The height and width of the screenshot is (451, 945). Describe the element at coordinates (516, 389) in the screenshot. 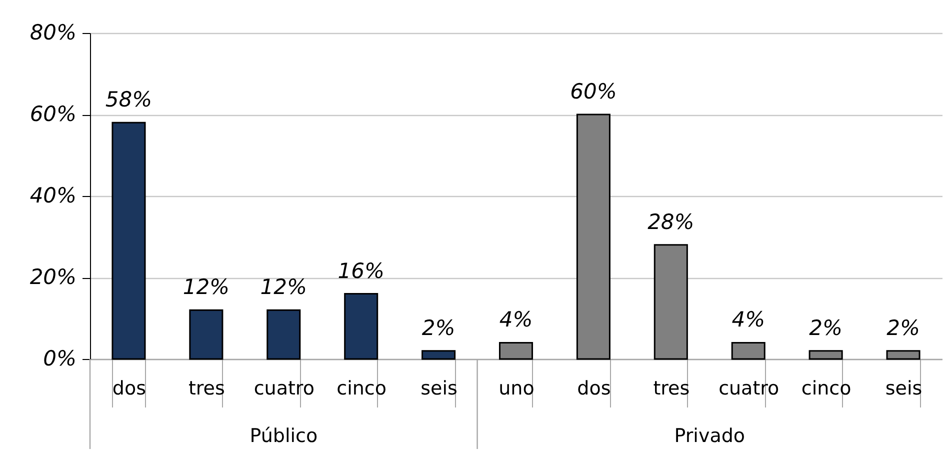

I see `x-tick-label: uno` at that location.